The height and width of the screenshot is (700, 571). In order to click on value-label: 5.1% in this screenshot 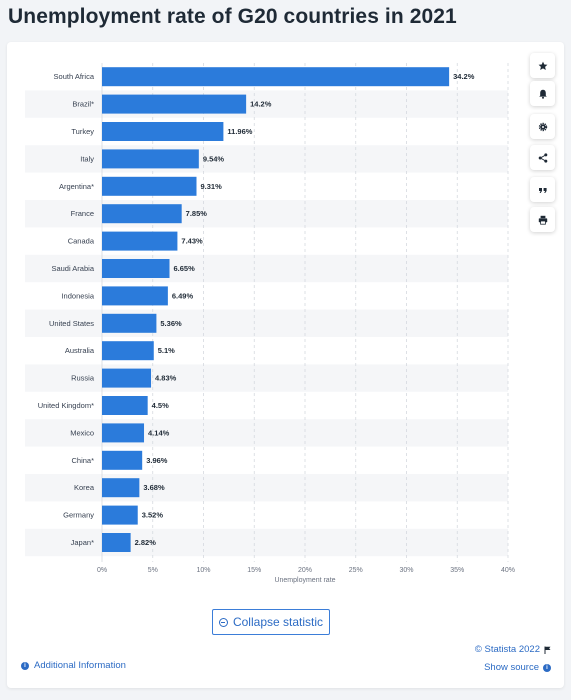, I will do `click(166, 350)`.